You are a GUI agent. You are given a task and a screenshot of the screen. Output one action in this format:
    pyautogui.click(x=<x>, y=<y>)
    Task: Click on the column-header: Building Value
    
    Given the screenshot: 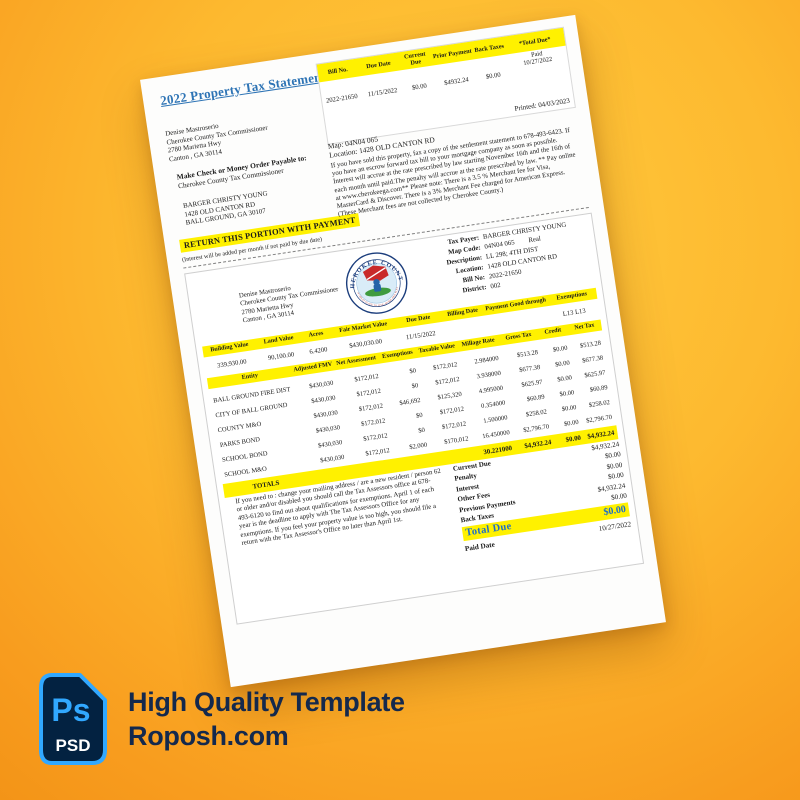 What is the action you would take?
    pyautogui.click(x=229, y=347)
    